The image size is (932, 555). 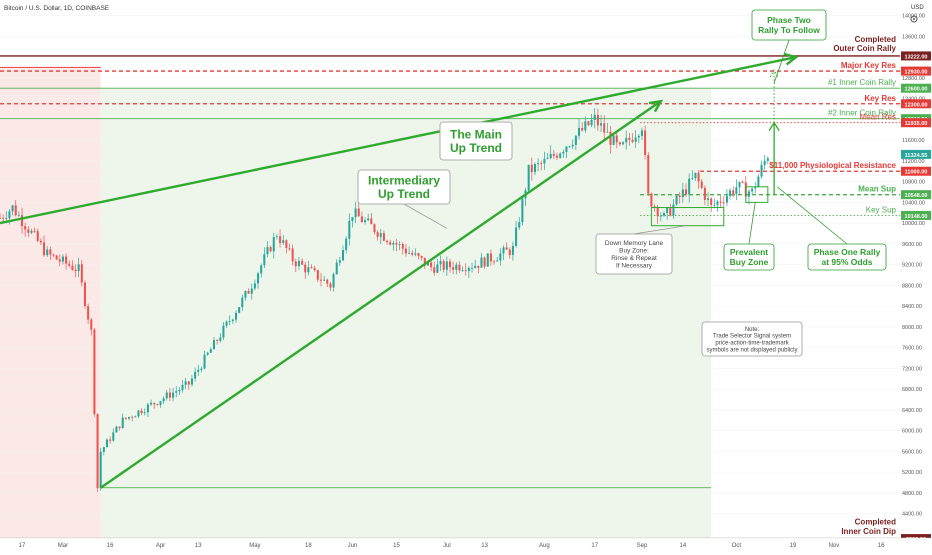 What do you see at coordinates (913, 203) in the screenshot?
I see `price-tick-label: 10400.00` at bounding box center [913, 203].